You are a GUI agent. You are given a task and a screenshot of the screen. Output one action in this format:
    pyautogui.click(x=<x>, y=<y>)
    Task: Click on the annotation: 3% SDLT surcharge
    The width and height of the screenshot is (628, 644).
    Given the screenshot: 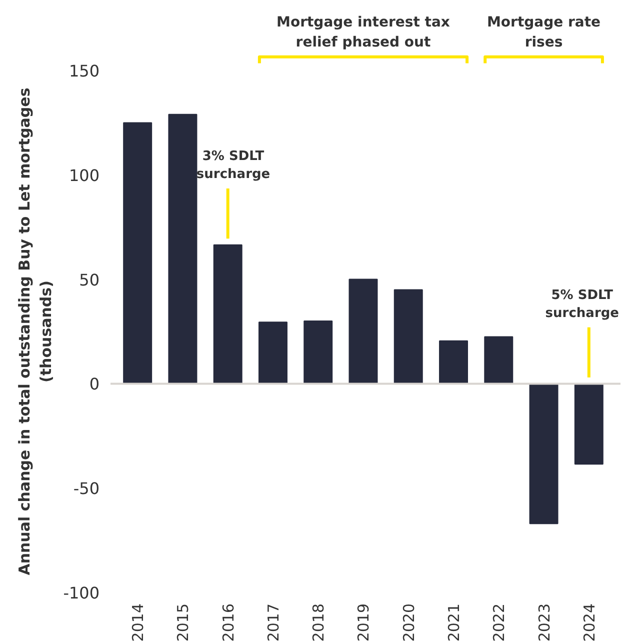 What is the action you would take?
    pyautogui.click(x=233, y=165)
    